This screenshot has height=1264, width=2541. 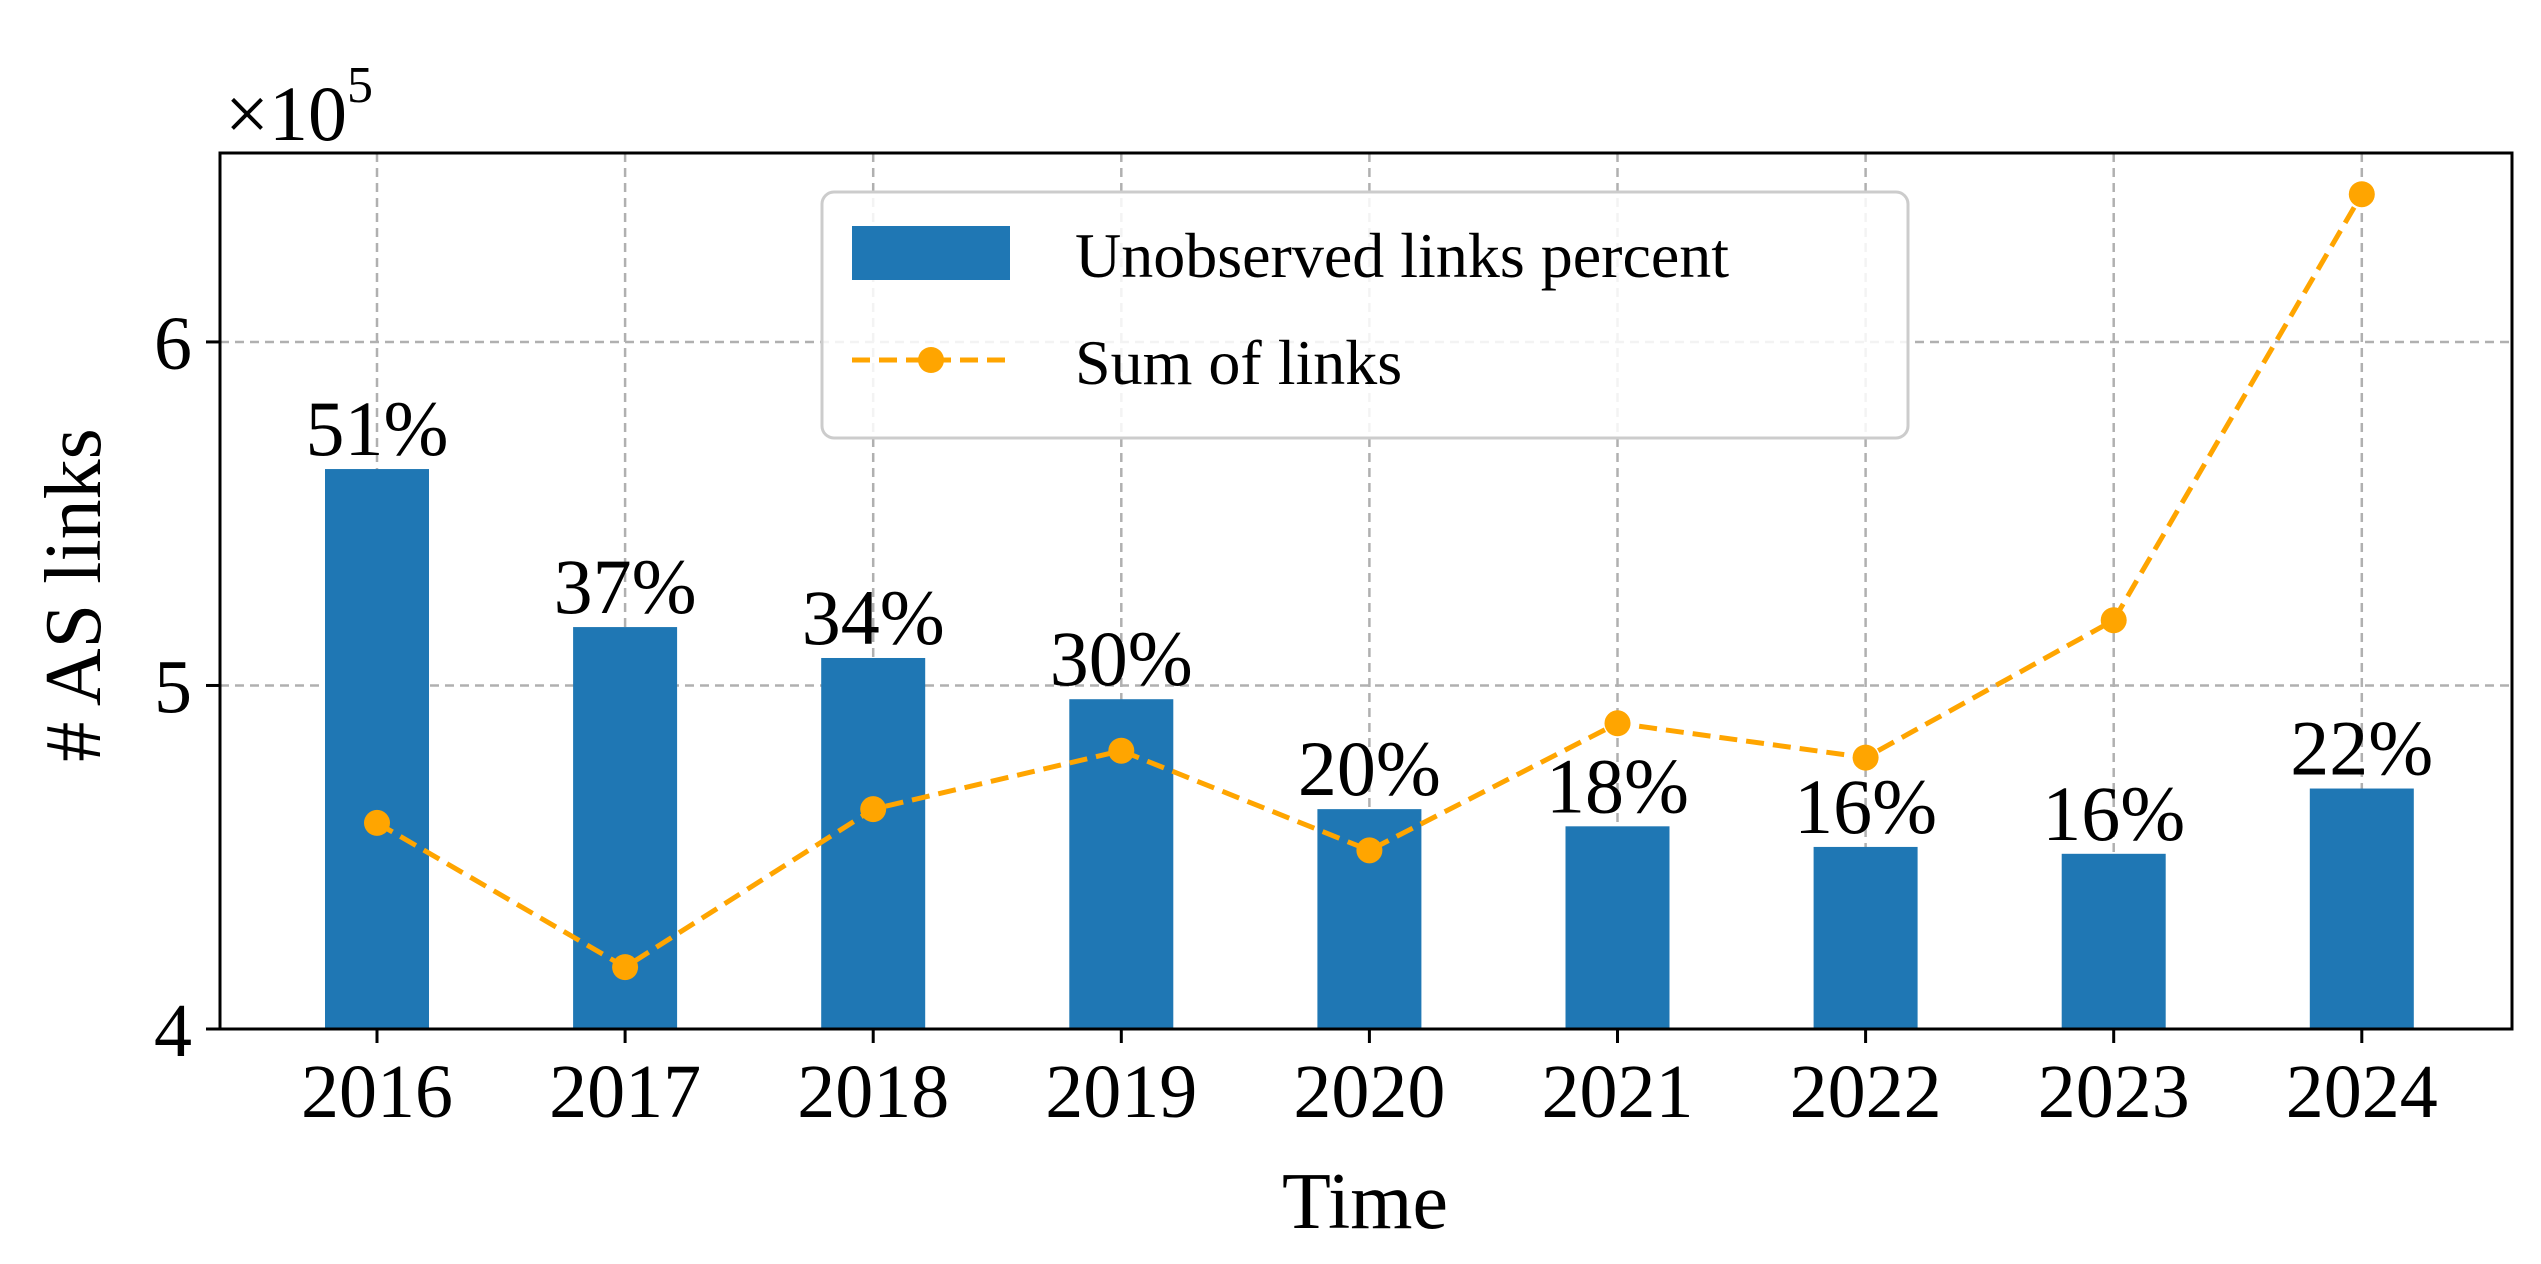 I want to click on bar-label-2018: 34%, so click(x=873, y=617).